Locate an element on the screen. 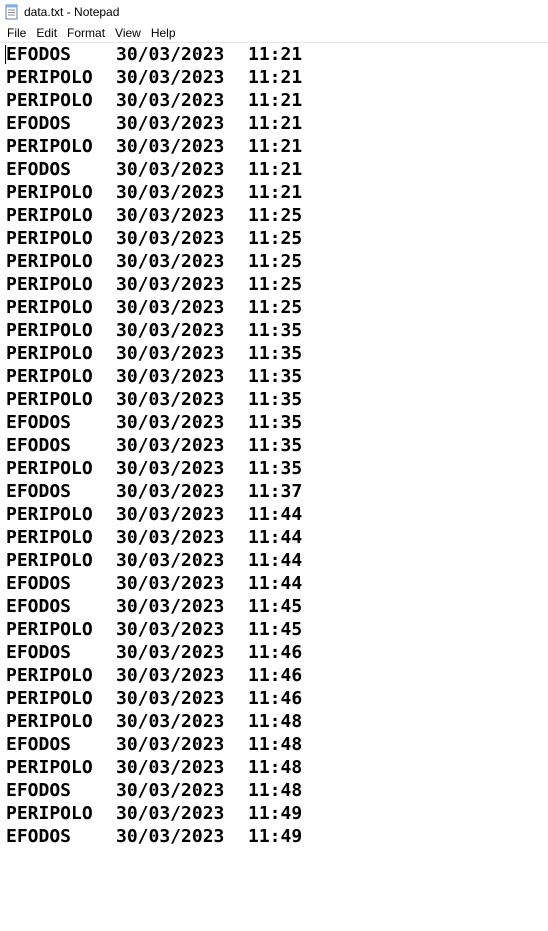 This screenshot has height=931, width=548. notepad-icon is located at coordinates (12, 12).